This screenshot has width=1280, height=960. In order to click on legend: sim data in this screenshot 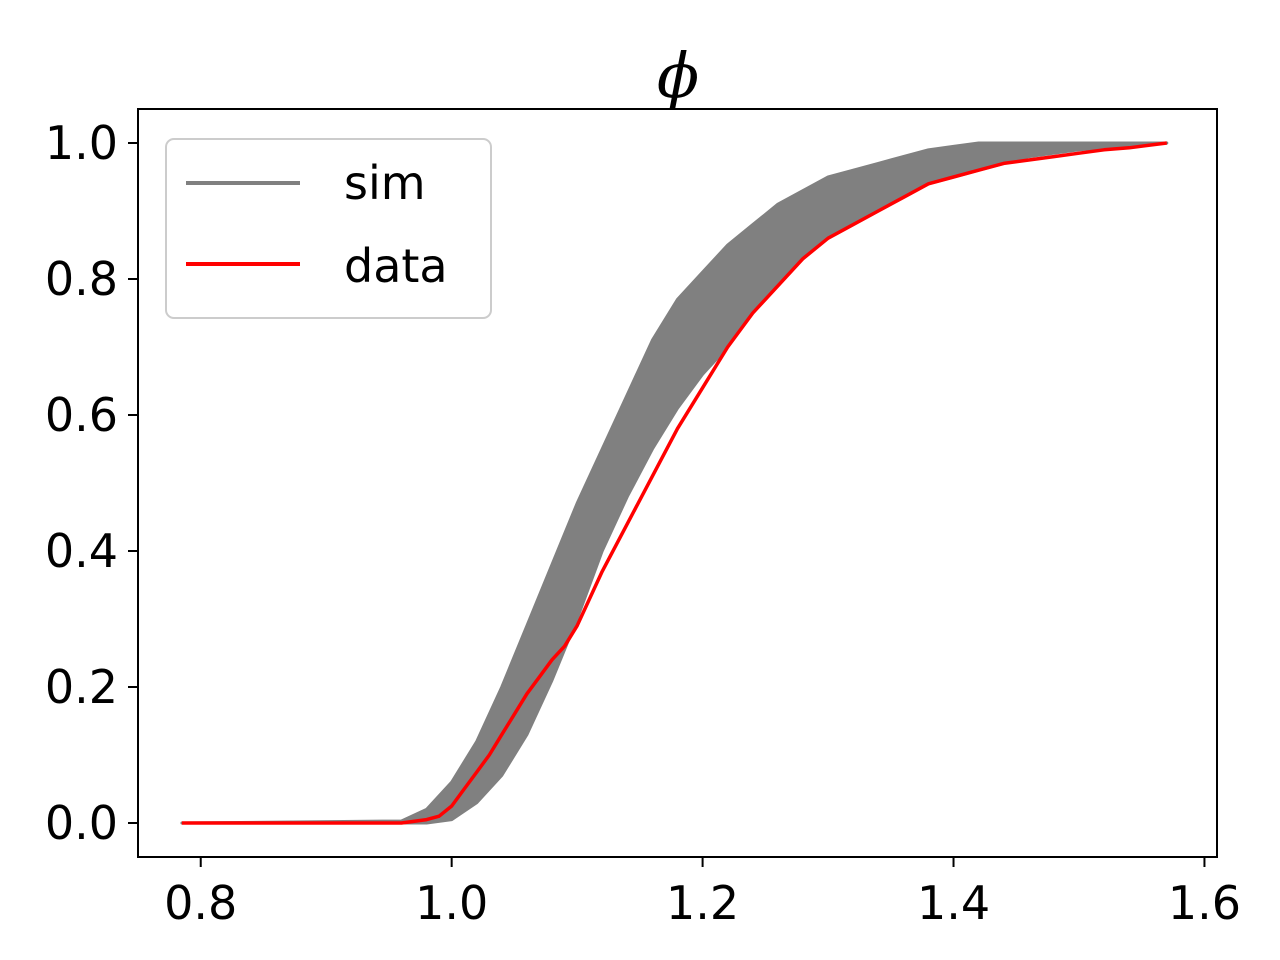, I will do `click(328, 228)`.